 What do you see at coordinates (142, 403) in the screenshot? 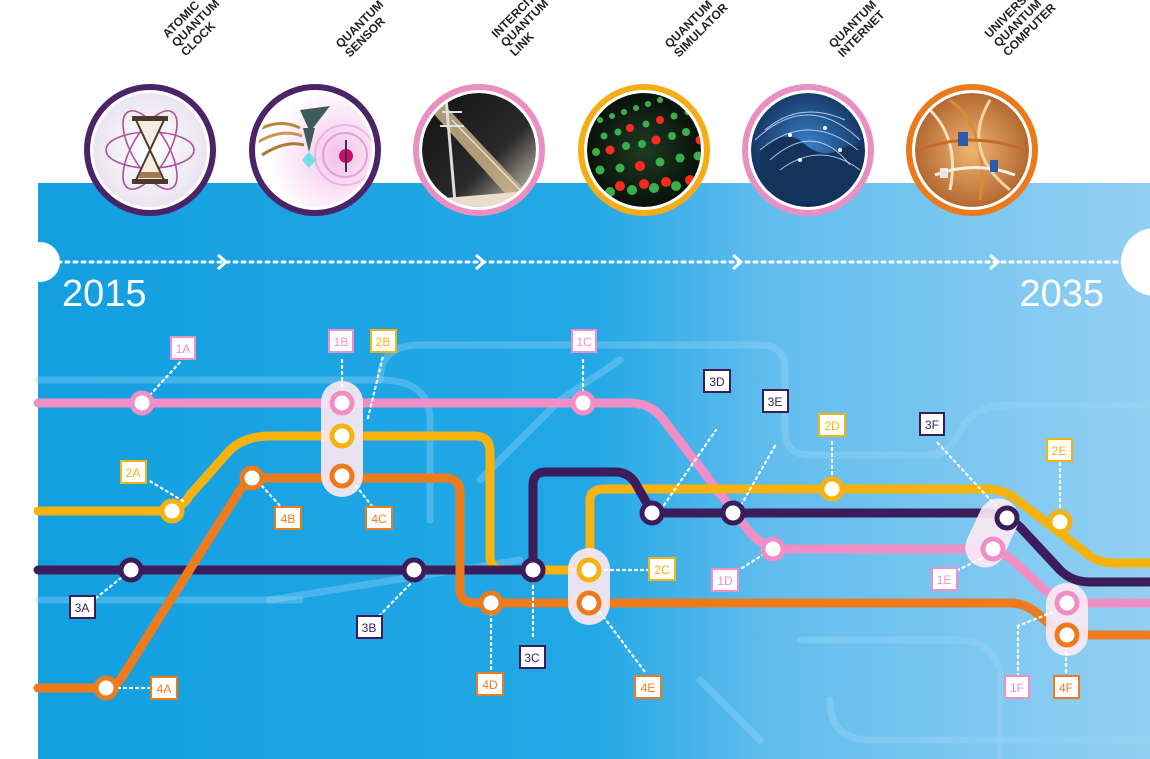
I see `station-1a` at bounding box center [142, 403].